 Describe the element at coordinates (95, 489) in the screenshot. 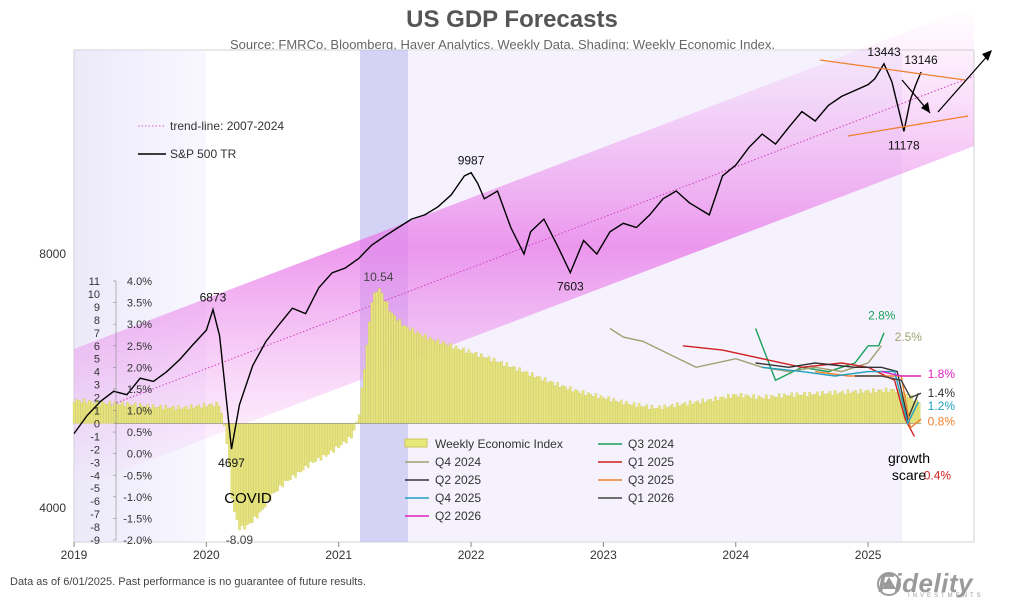

I see `wei-tick-label: -5` at that location.